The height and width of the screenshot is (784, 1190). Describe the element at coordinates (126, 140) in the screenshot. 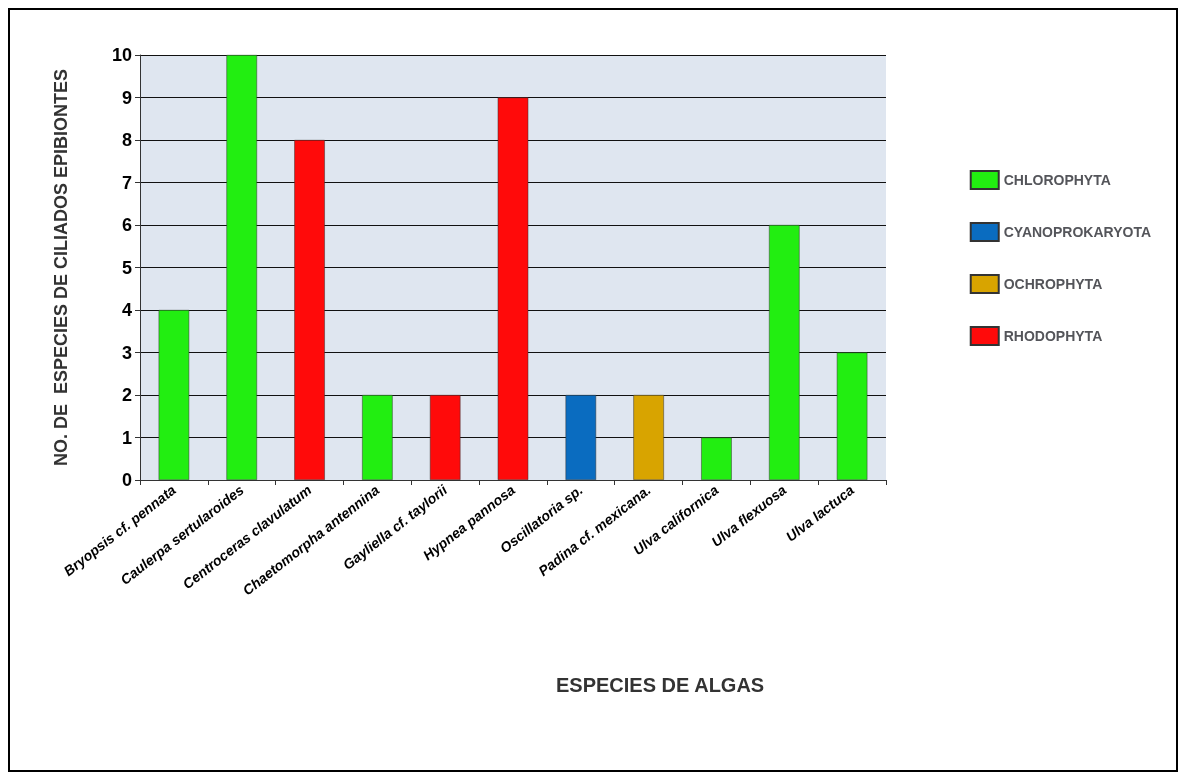

I see `y-tick-label: 8` at that location.